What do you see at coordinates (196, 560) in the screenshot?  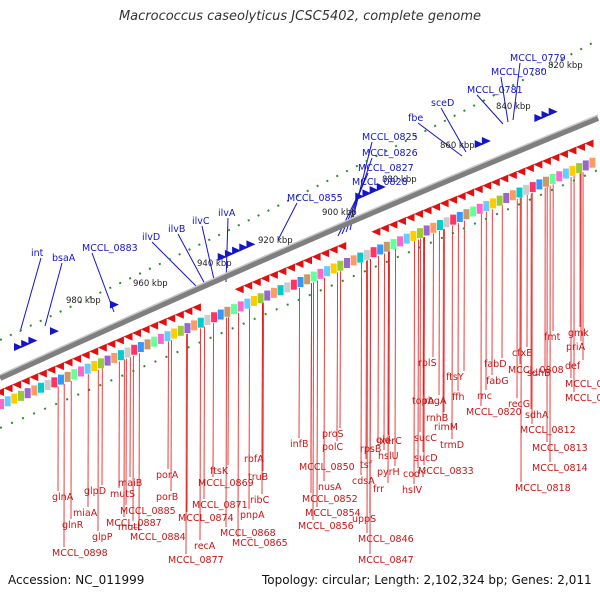 I see `reverse-gene-label: MCCL_0877` at bounding box center [196, 560].